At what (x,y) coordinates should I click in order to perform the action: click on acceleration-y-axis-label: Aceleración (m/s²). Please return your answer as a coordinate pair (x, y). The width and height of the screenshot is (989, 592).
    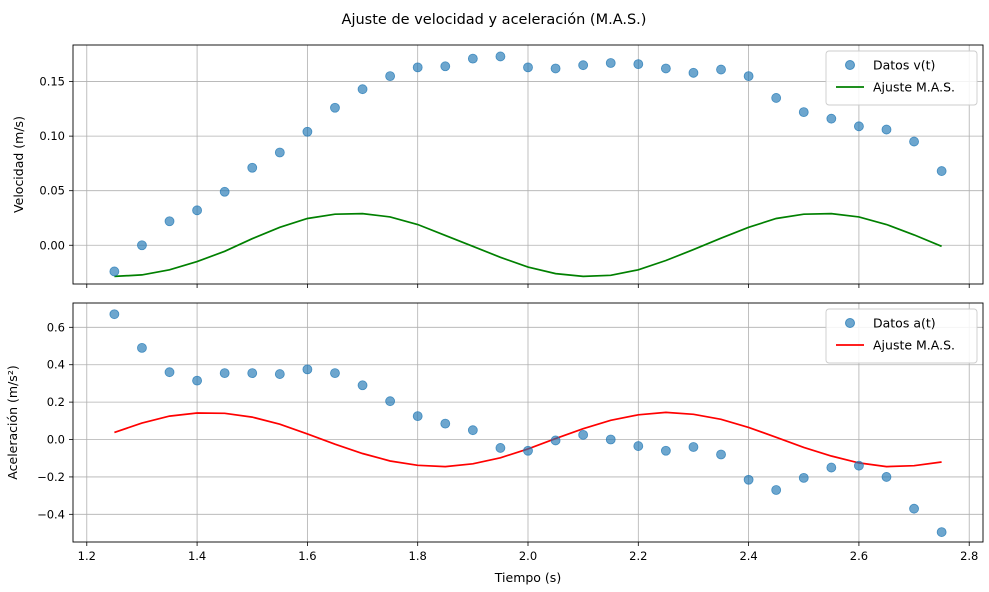
    Looking at the image, I should click on (12, 422).